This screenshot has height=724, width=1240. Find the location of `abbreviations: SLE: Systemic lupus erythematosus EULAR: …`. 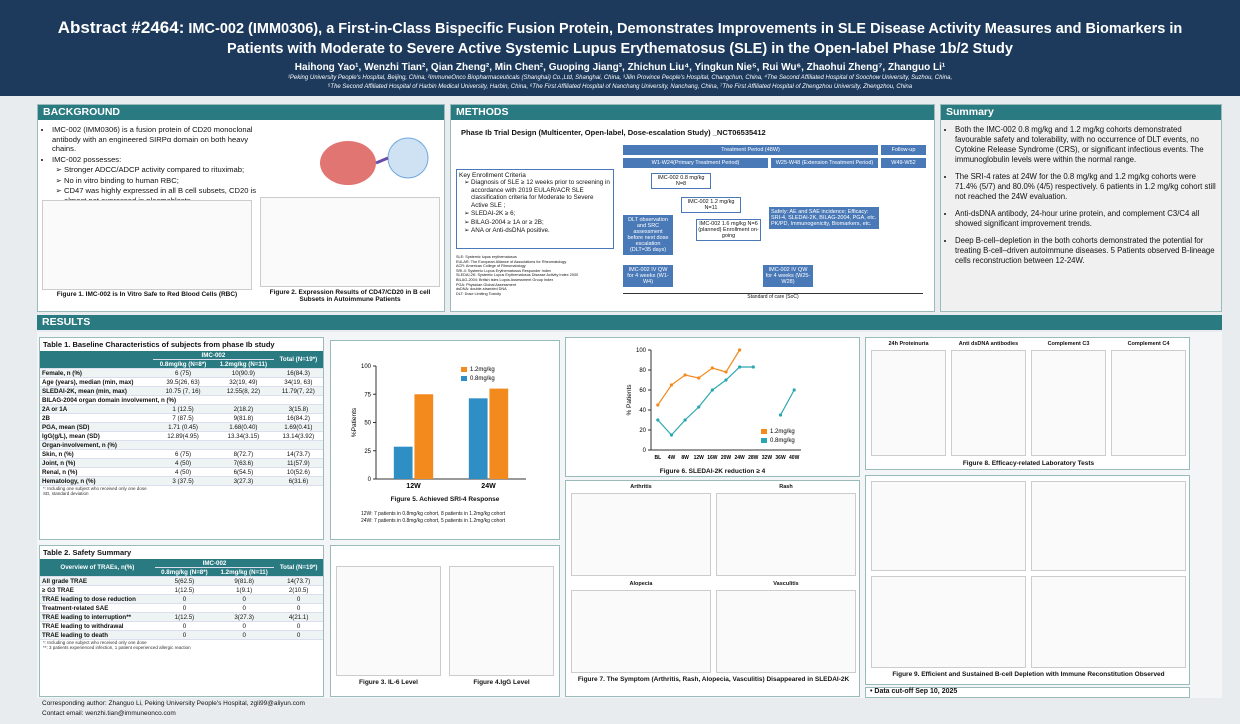

abbreviations: SLE: Systemic lupus erythematosus EULAR: … is located at coordinates (536, 275).